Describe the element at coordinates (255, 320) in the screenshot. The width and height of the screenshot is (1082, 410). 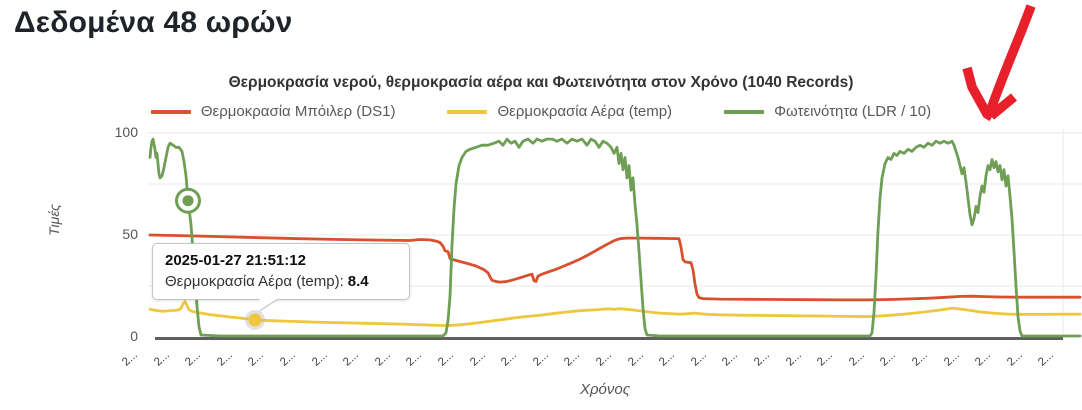
I see `highlight-dot-marker` at that location.